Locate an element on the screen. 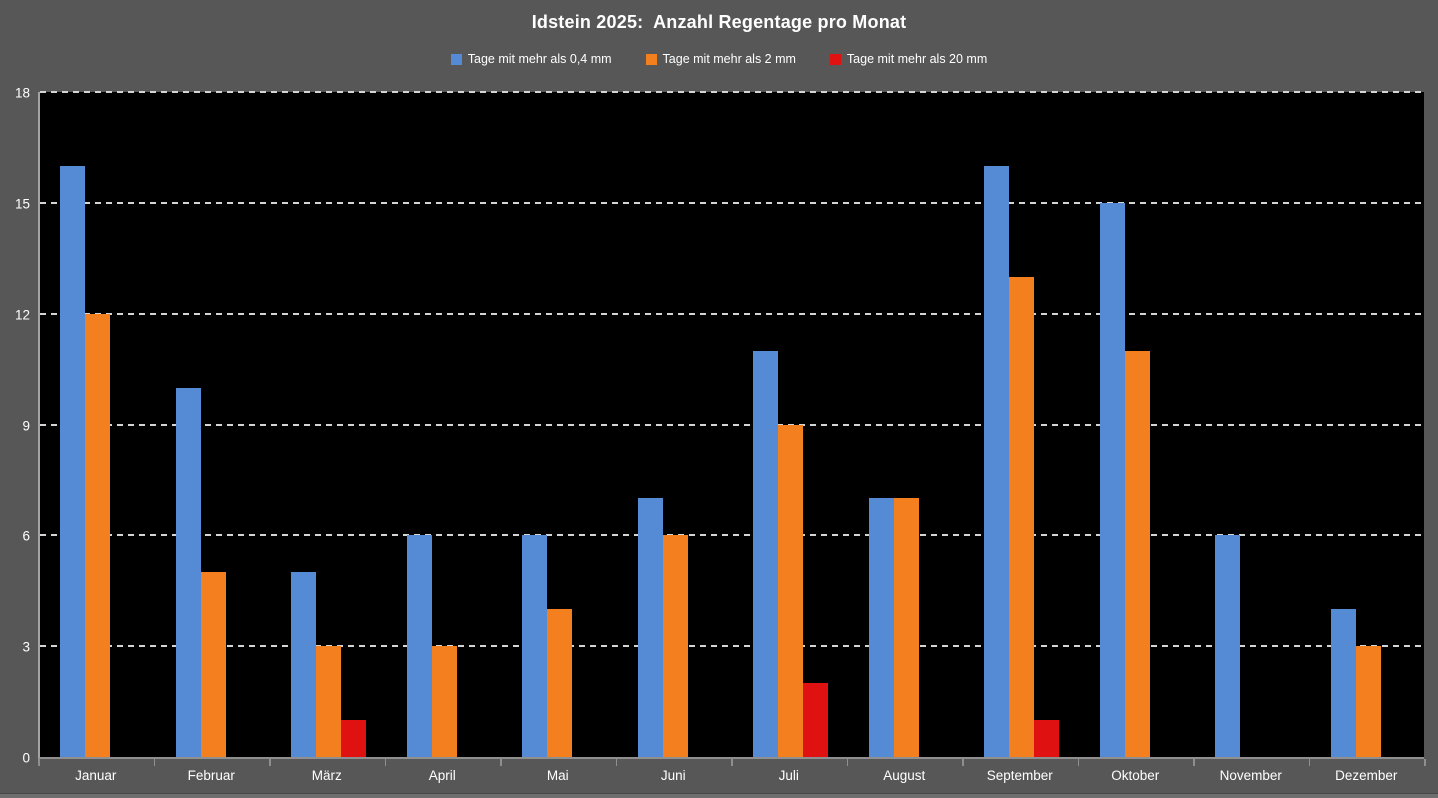  x-axis-label-märz: März is located at coordinates (326, 775).